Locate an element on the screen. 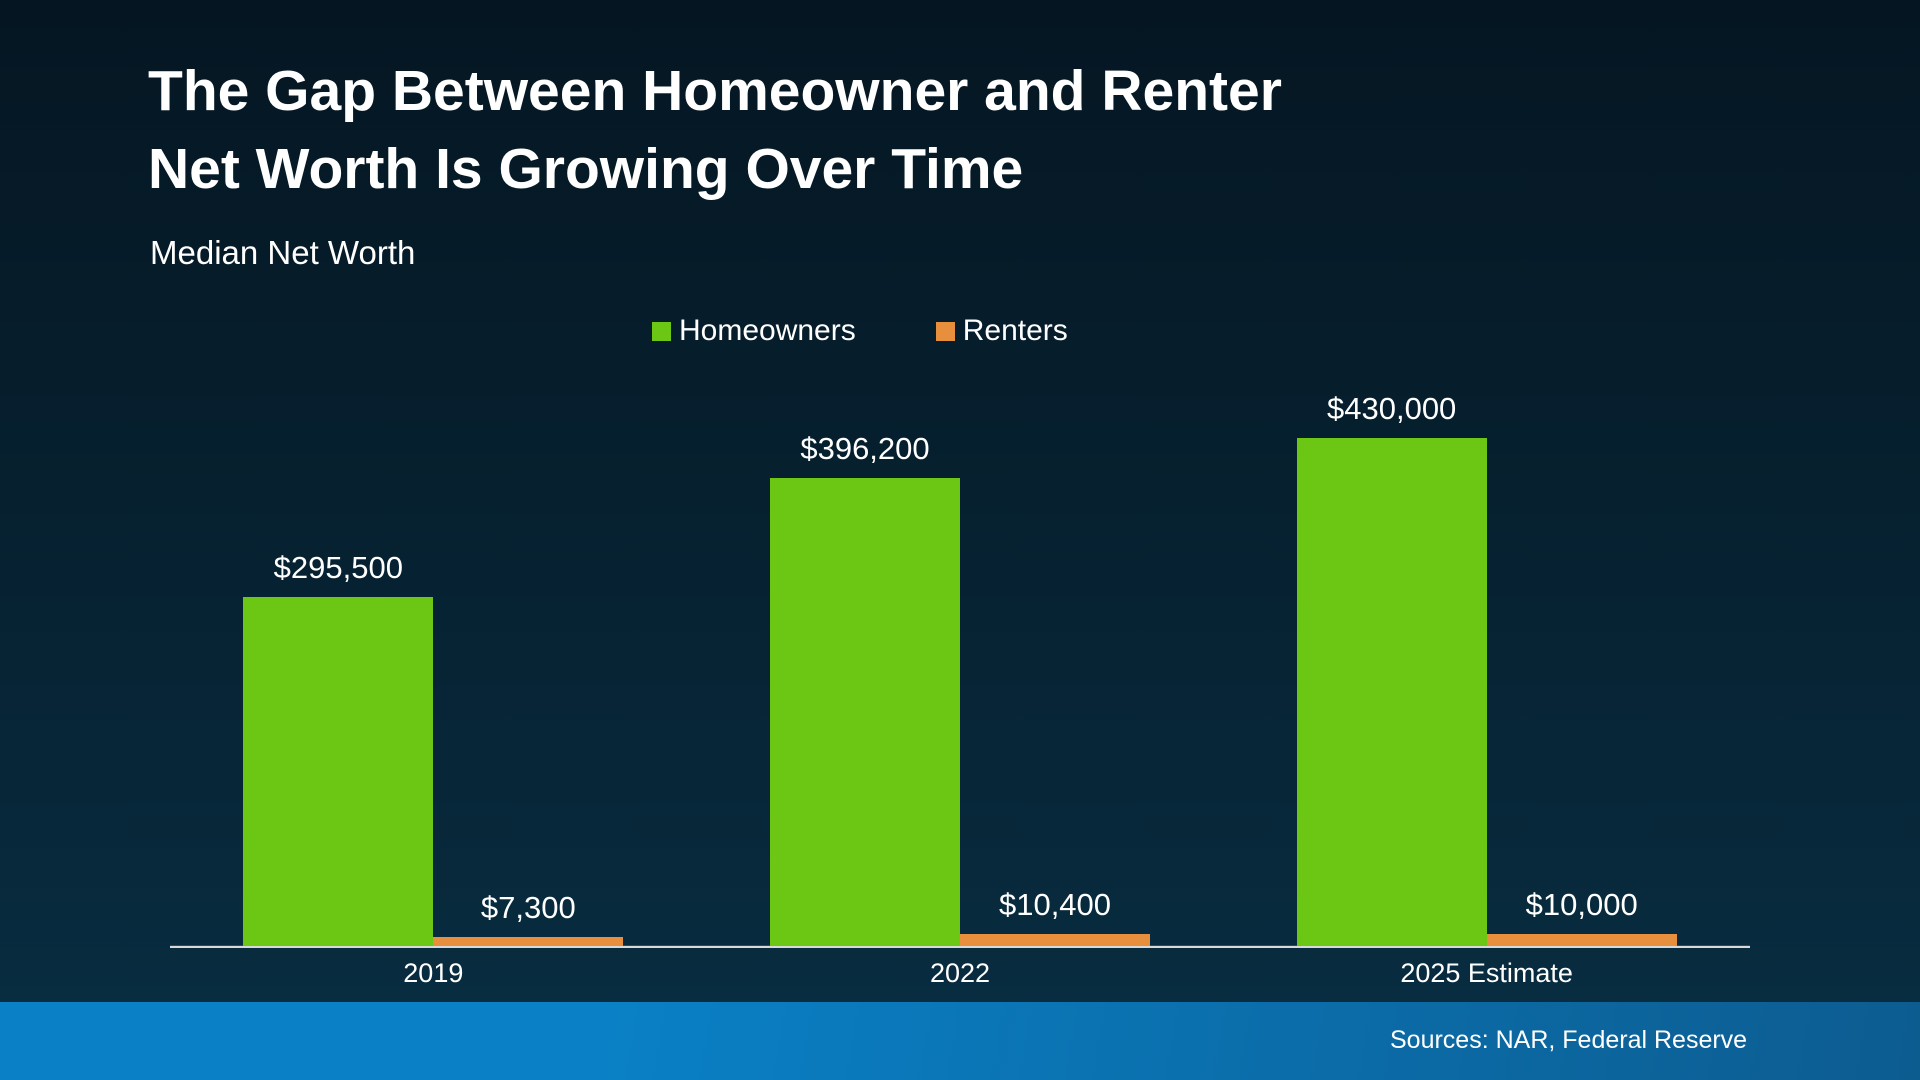 This screenshot has height=1080, width=1920. chart-legend: Homeowners Renters is located at coordinates (860, 331).